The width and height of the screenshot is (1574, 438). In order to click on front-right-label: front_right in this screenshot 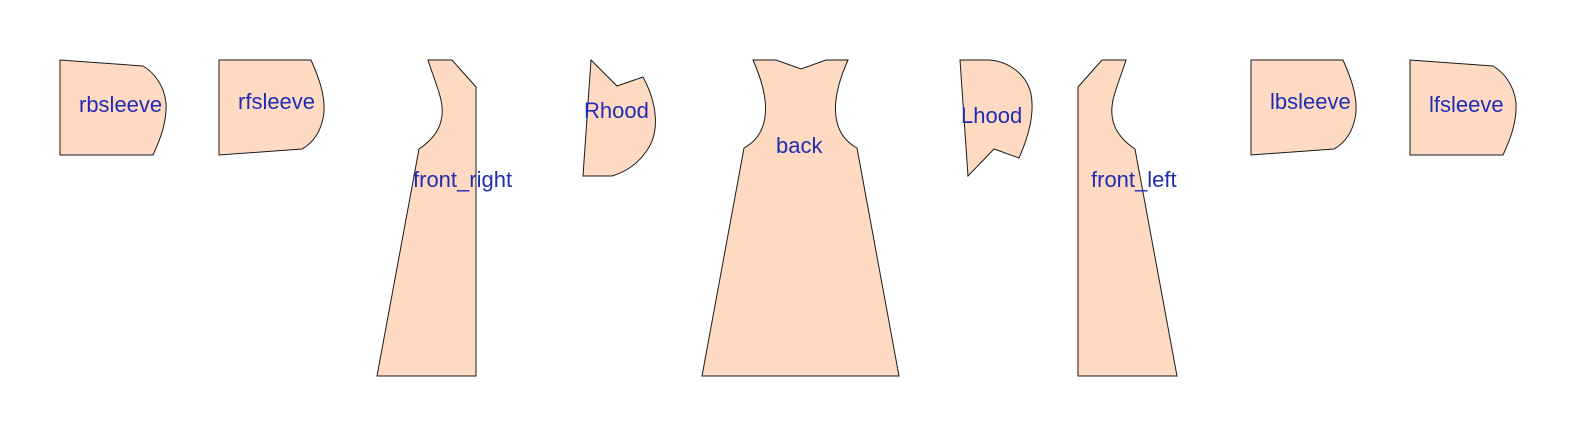, I will do `click(462, 179)`.